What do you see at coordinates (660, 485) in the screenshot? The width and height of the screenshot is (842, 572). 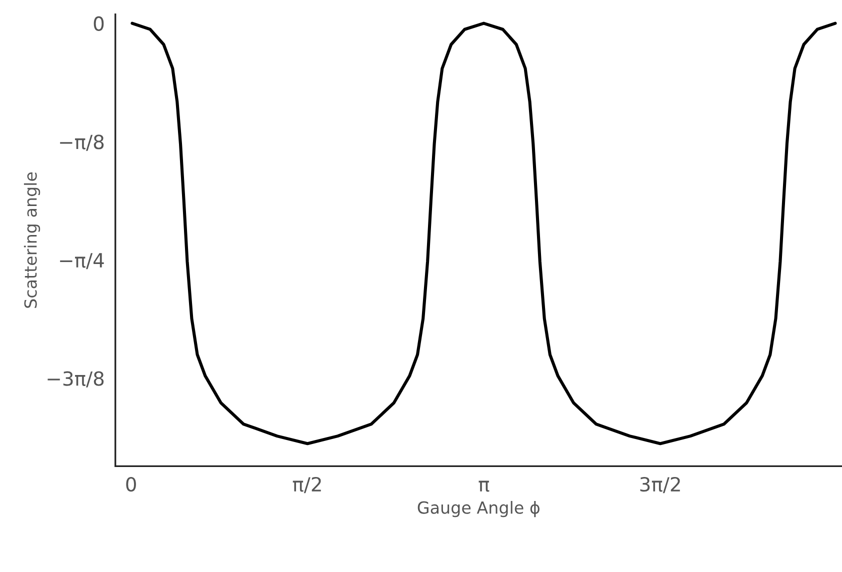 I see `x-tick-label: 3π/2` at bounding box center [660, 485].